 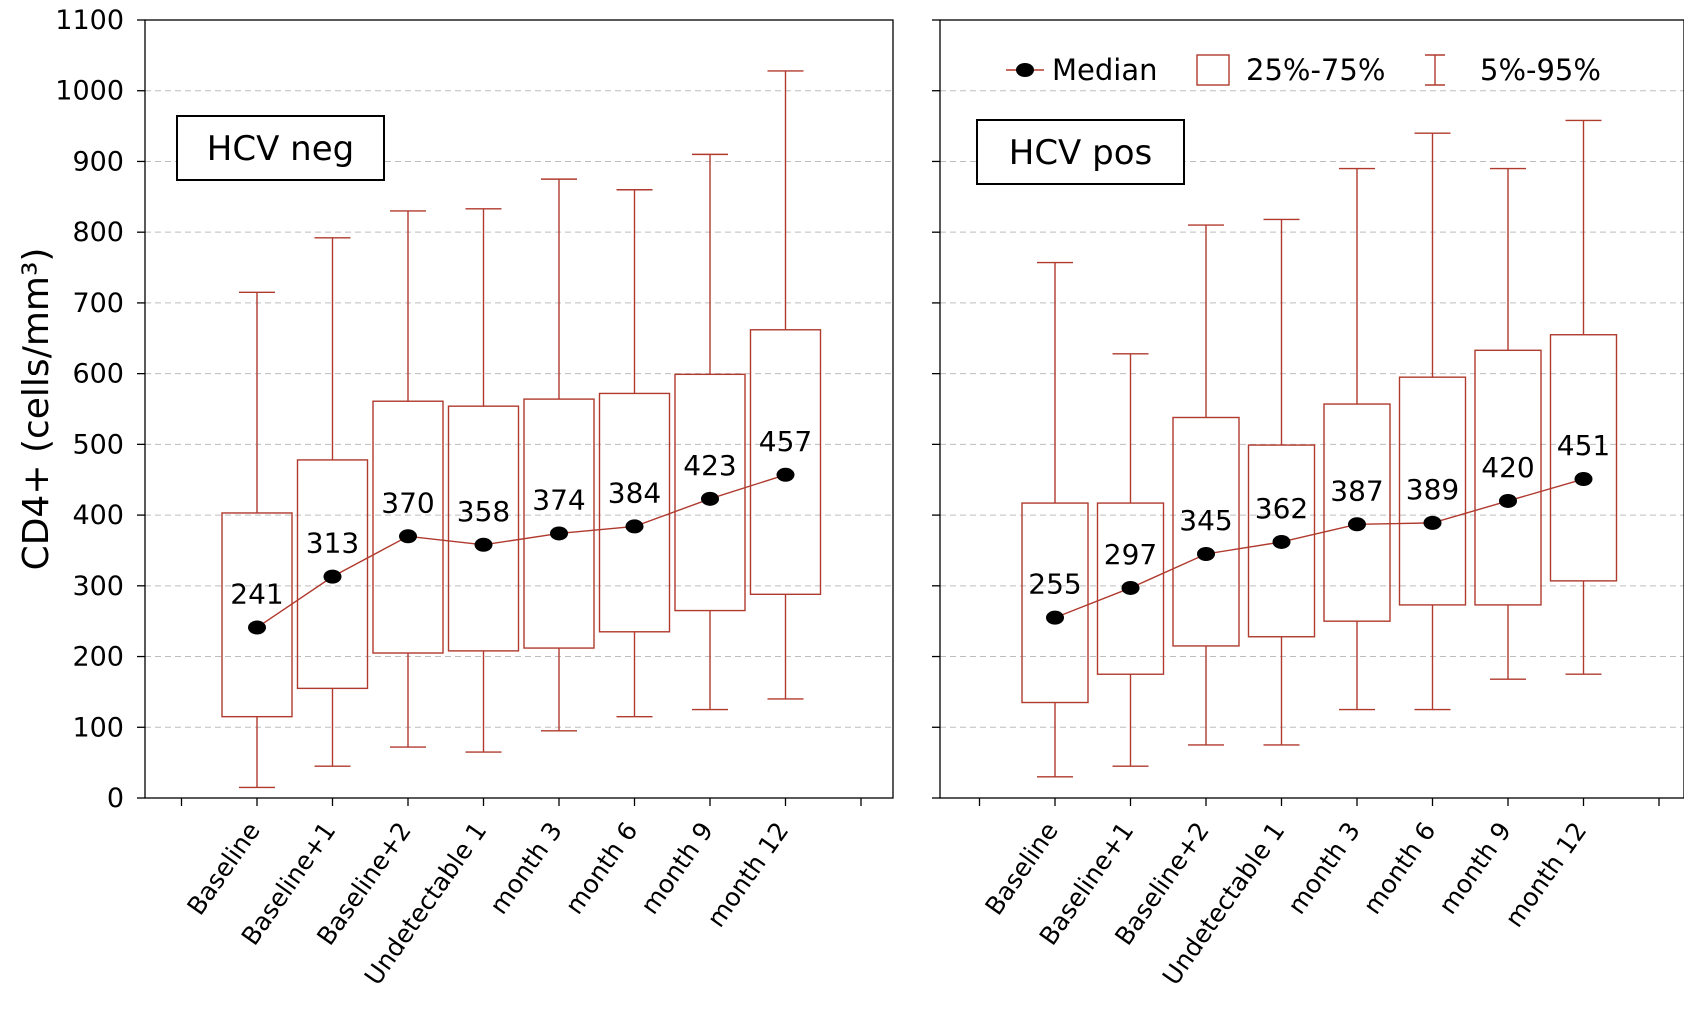 I want to click on y-tick-label: 1100, so click(x=89, y=20).